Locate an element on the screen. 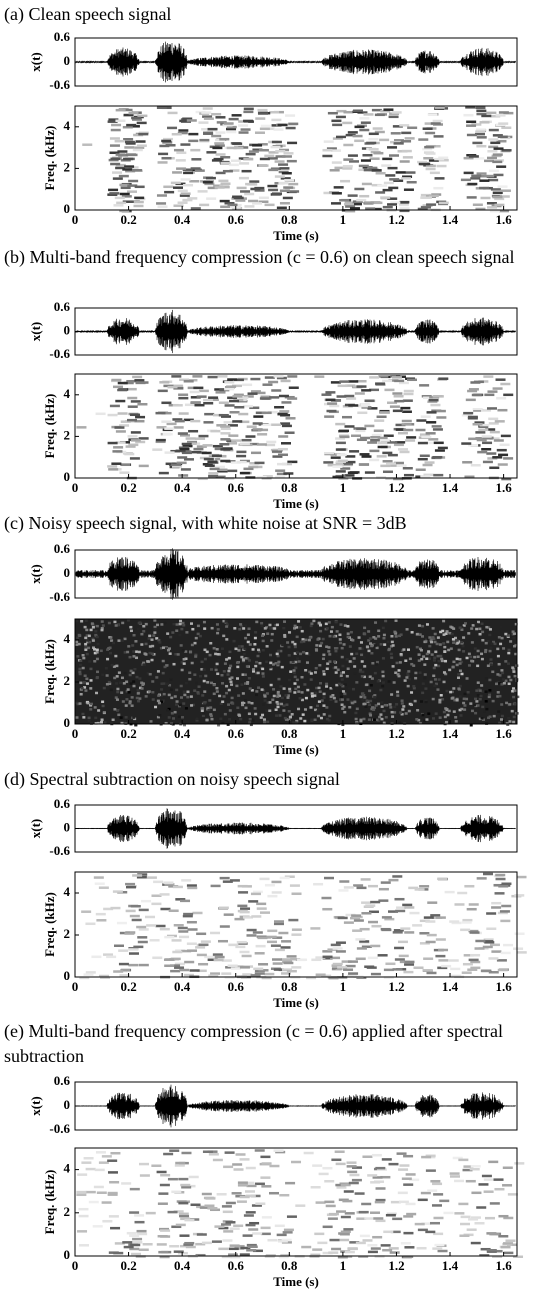 Image resolution: width=539 pixels, height=1292 pixels. y-tick-label: 2 is located at coordinates (67, 1211).